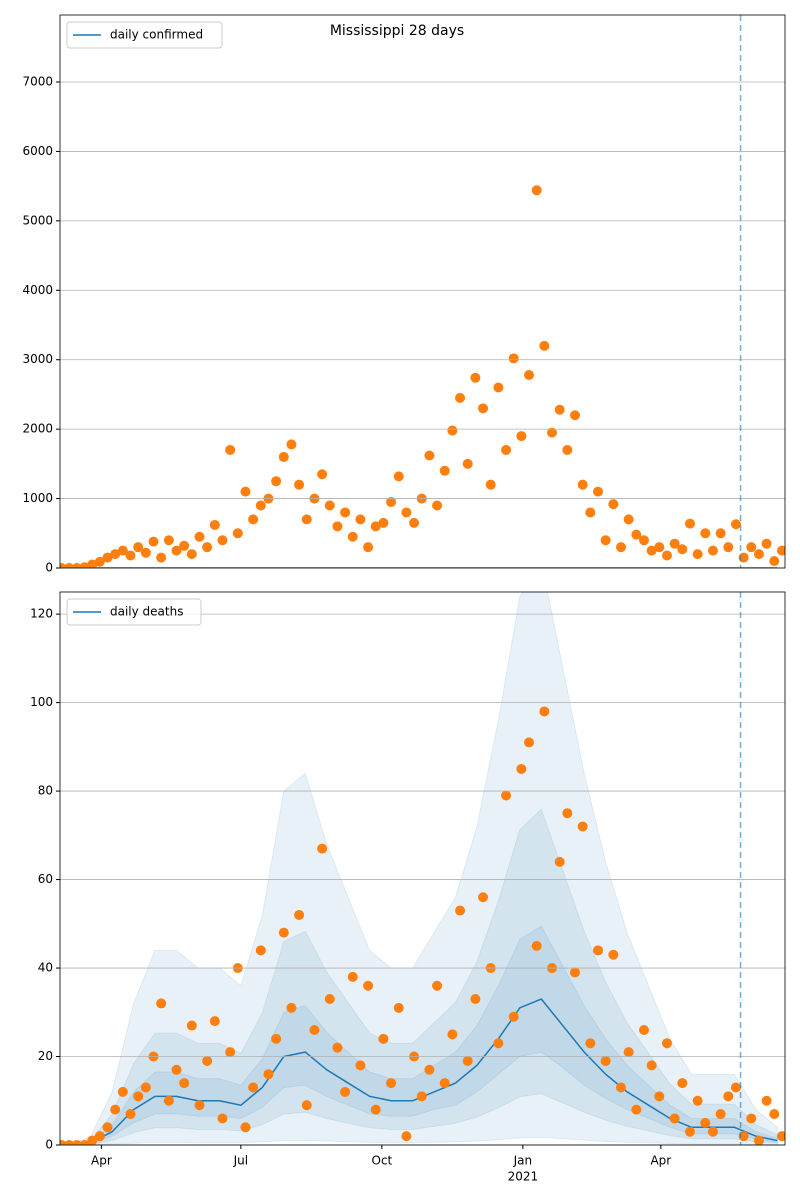 The image size is (800, 1200). Describe the element at coordinates (41, 614) in the screenshot. I see `y-tick-label: 120` at that location.